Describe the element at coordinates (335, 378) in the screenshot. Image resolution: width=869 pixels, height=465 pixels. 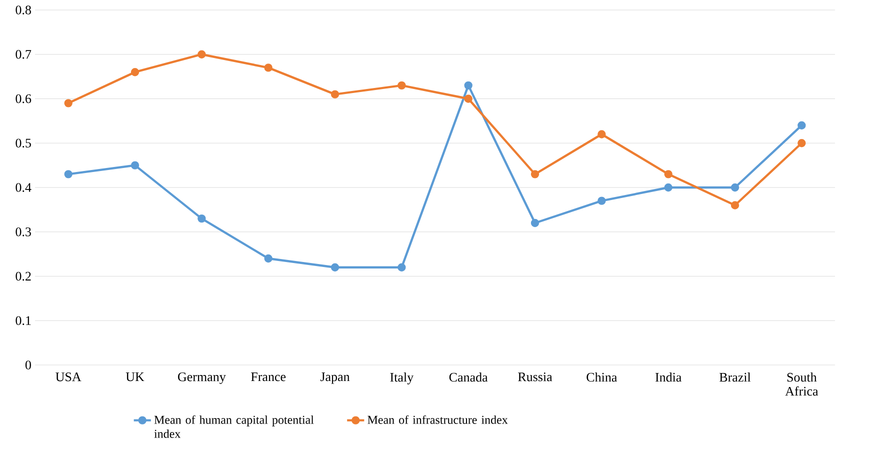
I see `x-tick-label: Japan` at that location.